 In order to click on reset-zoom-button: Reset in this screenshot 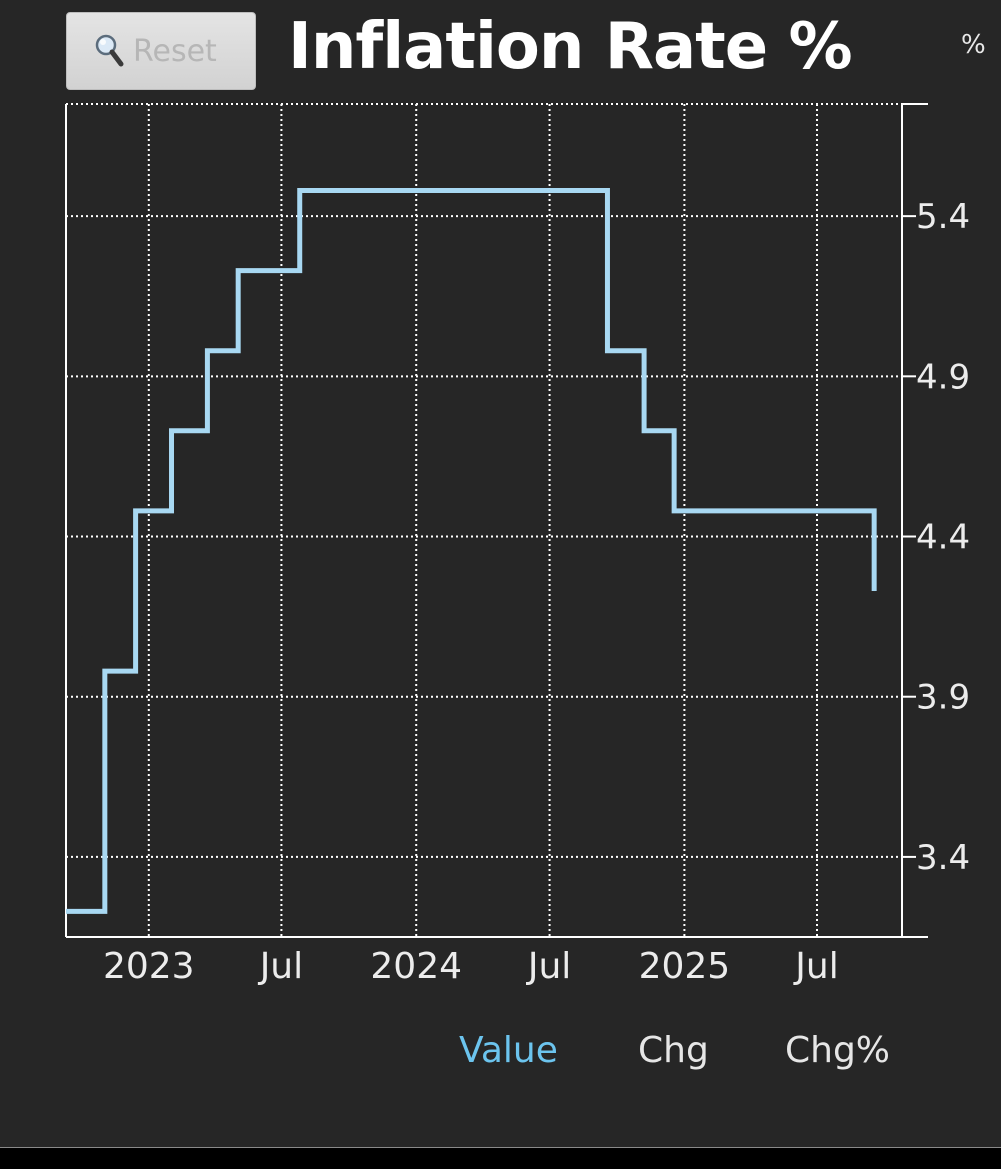, I will do `click(161, 51)`.